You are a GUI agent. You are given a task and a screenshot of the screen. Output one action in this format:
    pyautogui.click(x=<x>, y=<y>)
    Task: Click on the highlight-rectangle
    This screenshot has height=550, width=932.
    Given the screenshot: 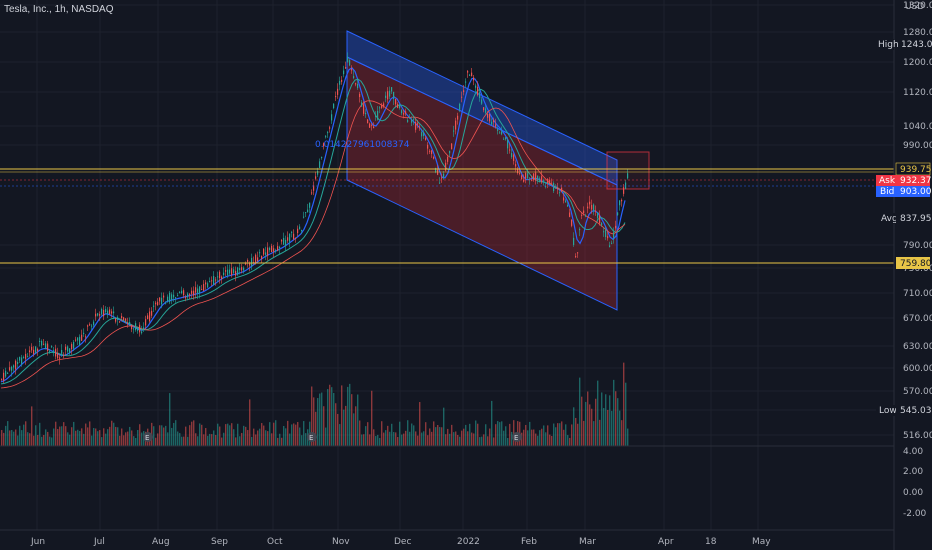 What is the action you would take?
    pyautogui.click(x=628, y=170)
    